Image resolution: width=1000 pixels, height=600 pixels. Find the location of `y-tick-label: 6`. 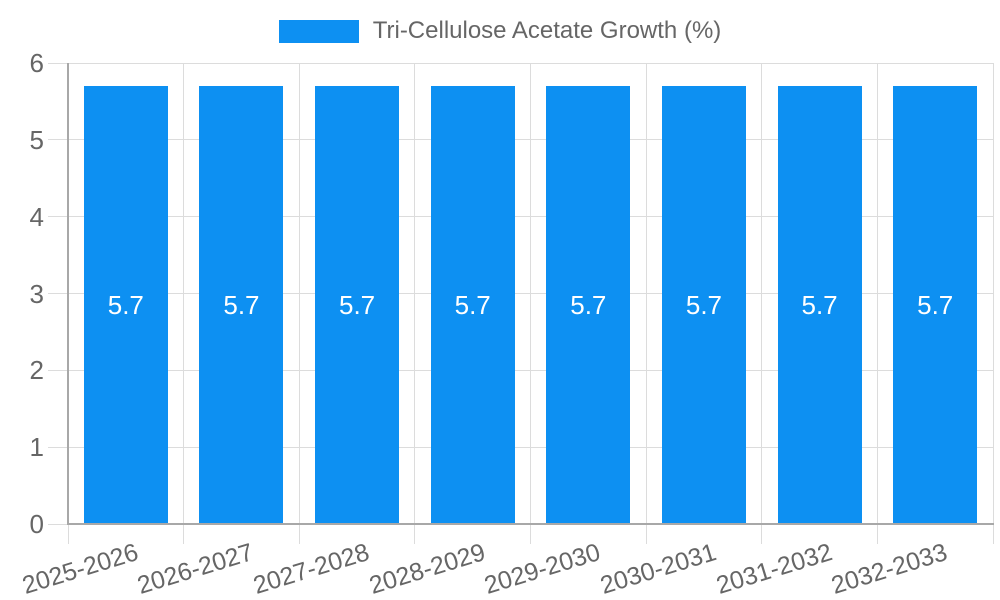

y-tick-label: 6 is located at coordinates (36, 63).